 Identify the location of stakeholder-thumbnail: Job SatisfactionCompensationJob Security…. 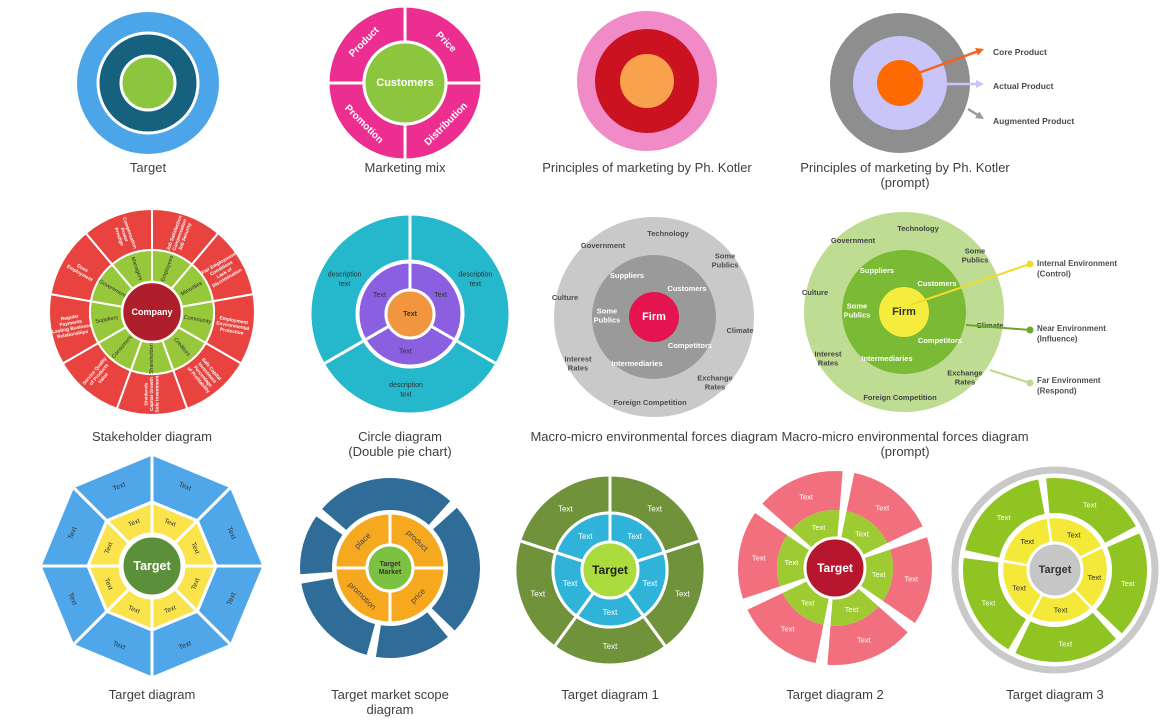
(152, 312).